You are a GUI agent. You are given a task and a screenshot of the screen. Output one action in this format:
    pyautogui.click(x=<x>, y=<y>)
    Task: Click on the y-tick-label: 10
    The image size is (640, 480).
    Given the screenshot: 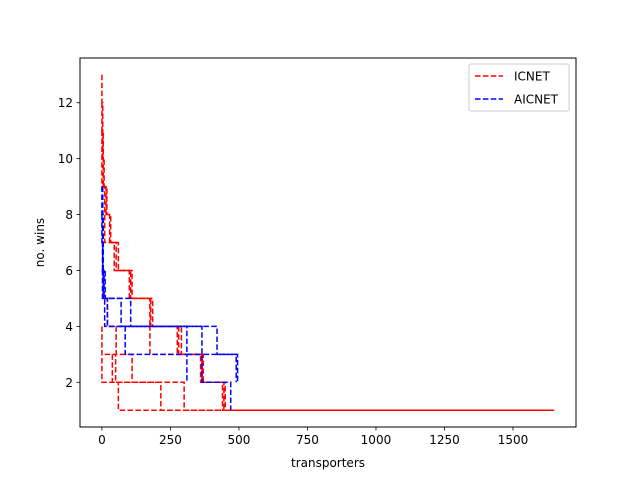 What is the action you would take?
    pyautogui.click(x=65, y=159)
    